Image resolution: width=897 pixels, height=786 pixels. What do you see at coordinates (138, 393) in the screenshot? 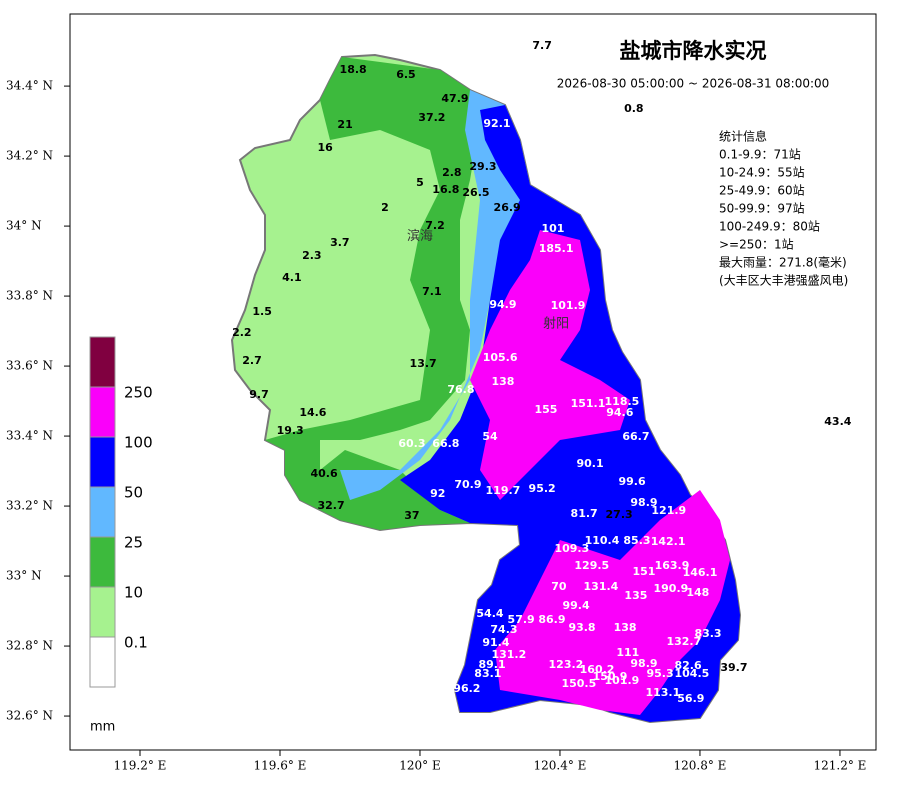
I see `legend-label: 250` at bounding box center [138, 393].